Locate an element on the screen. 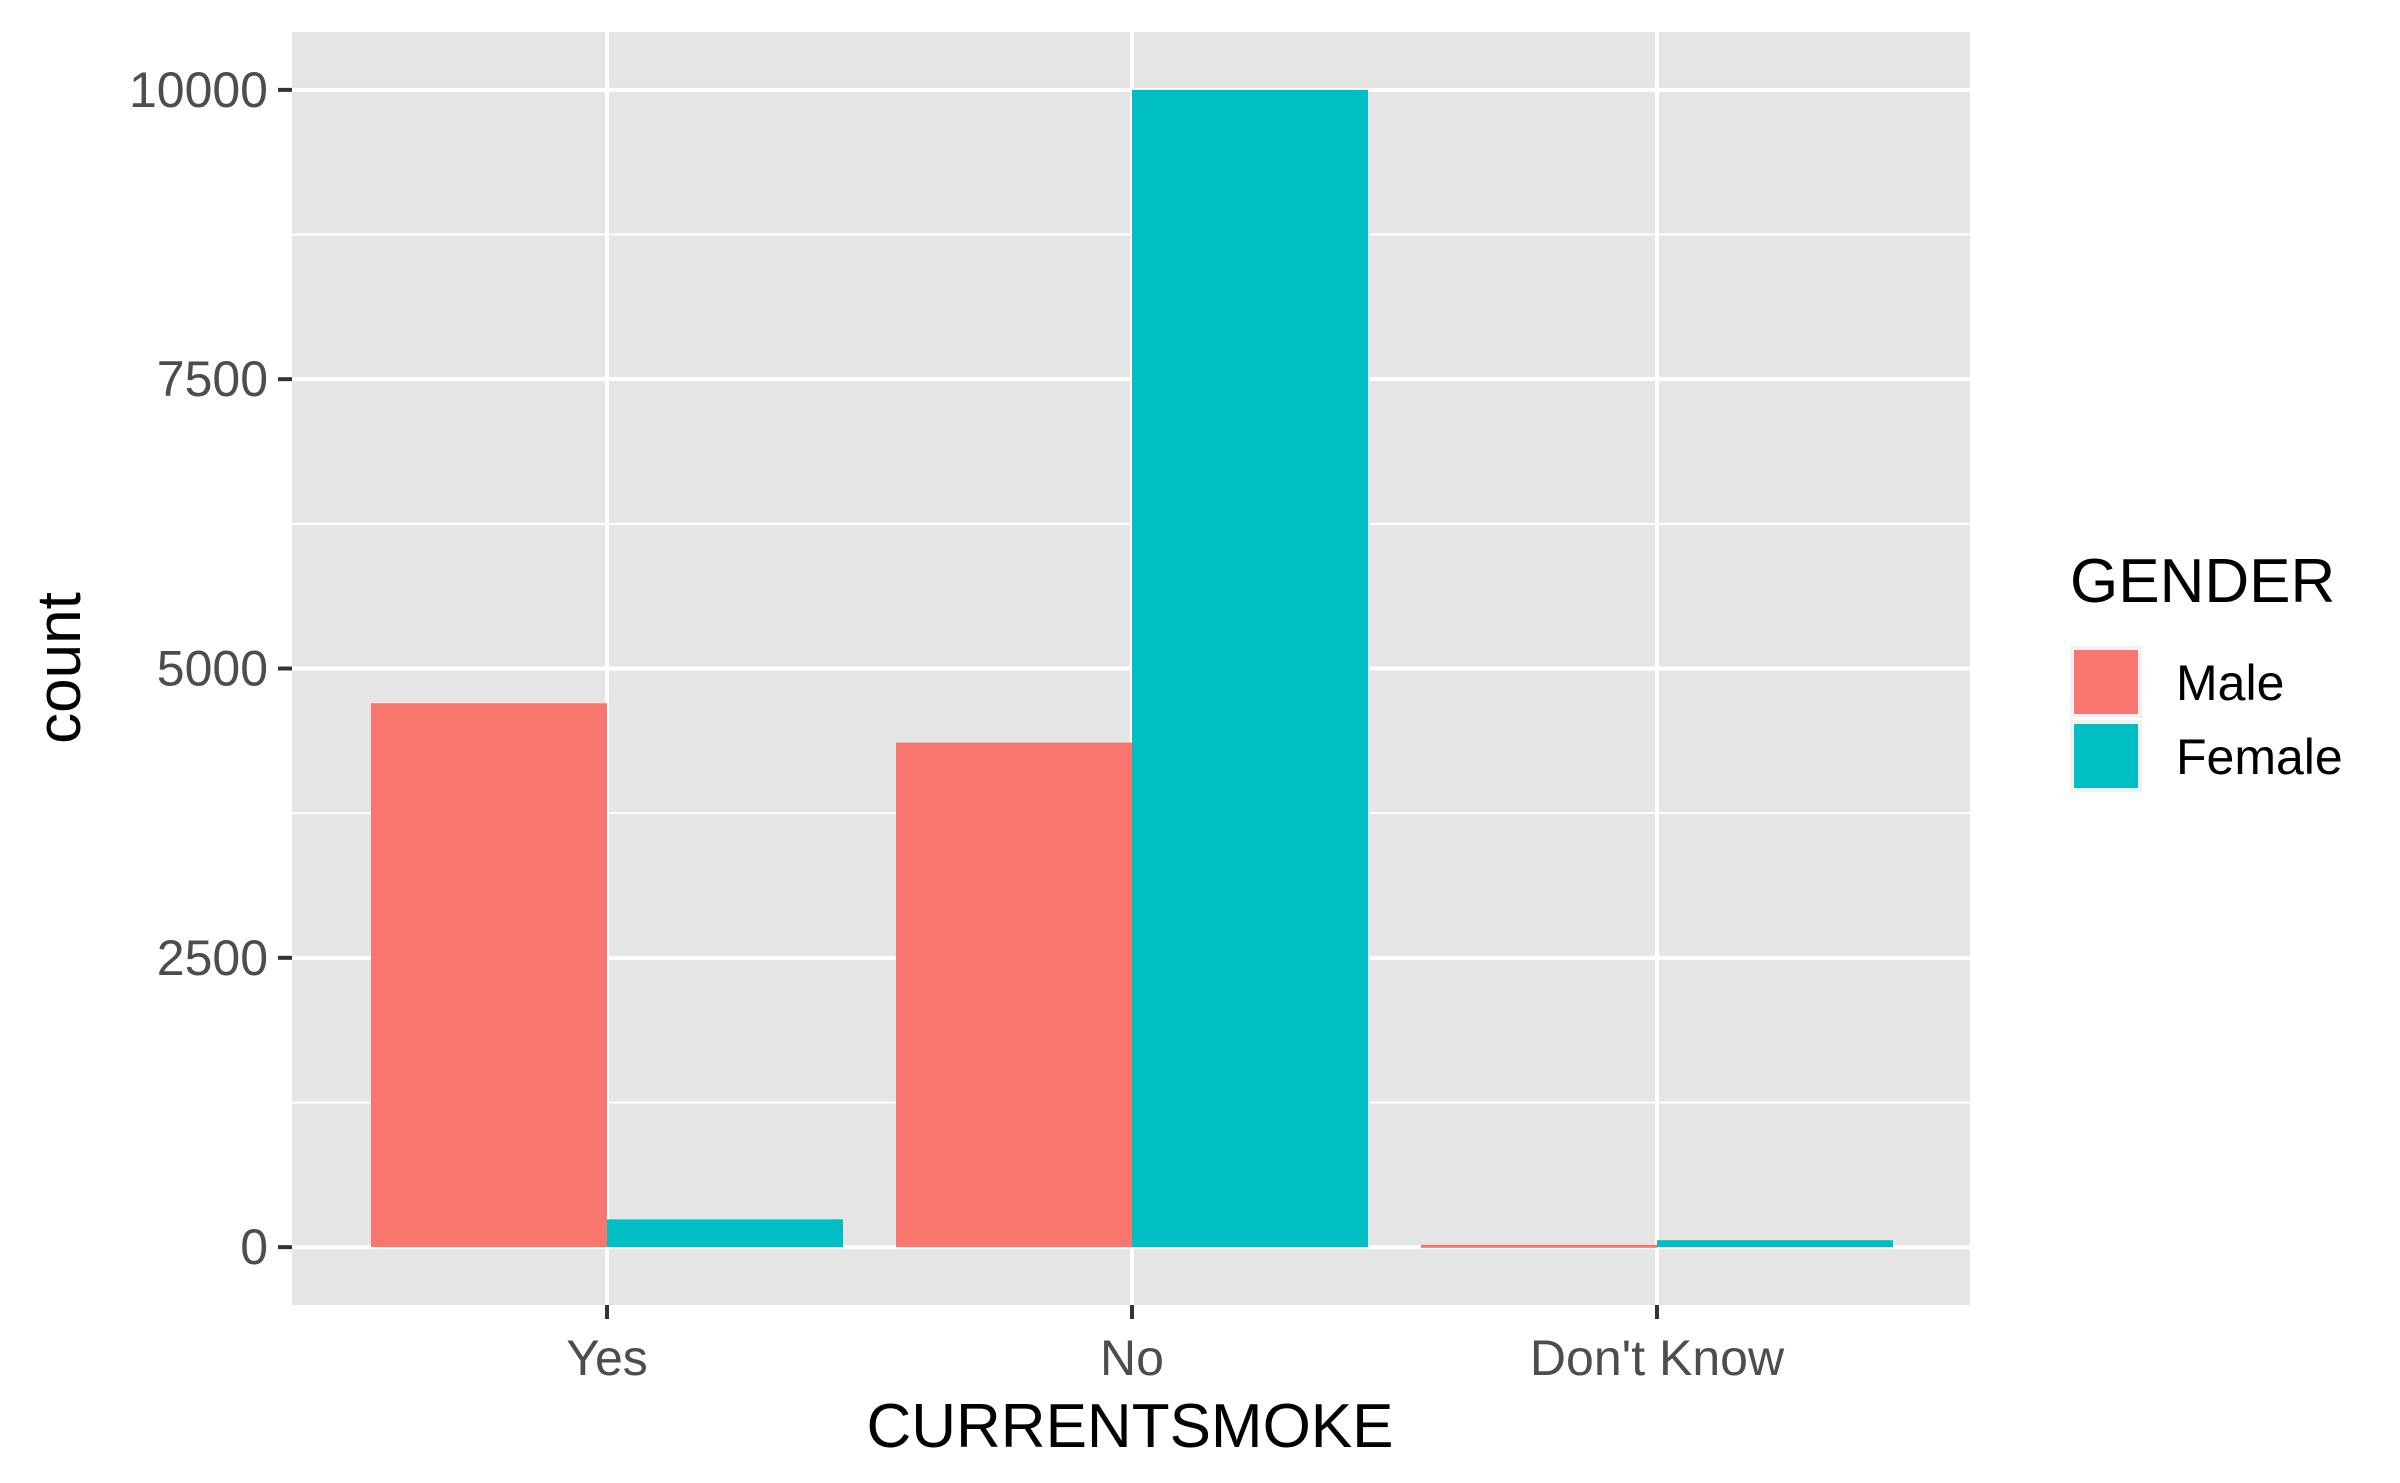 This screenshot has width=2400, height=1483. bar-male-yes is located at coordinates (489, 975).